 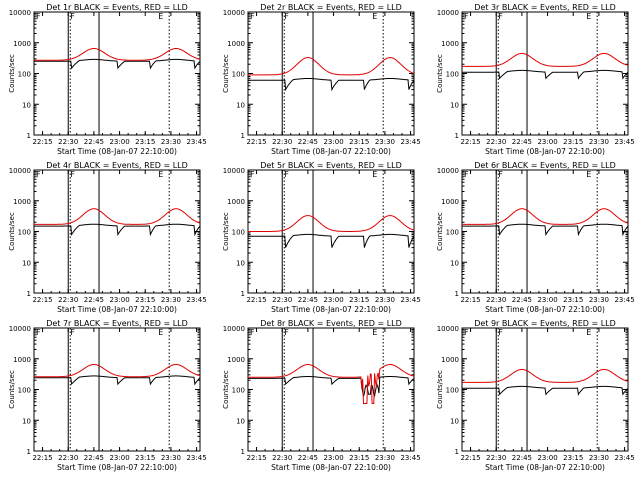 I want to click on panel-title: Det 3r BLACK = Events, RED = LLD, so click(x=545, y=7).